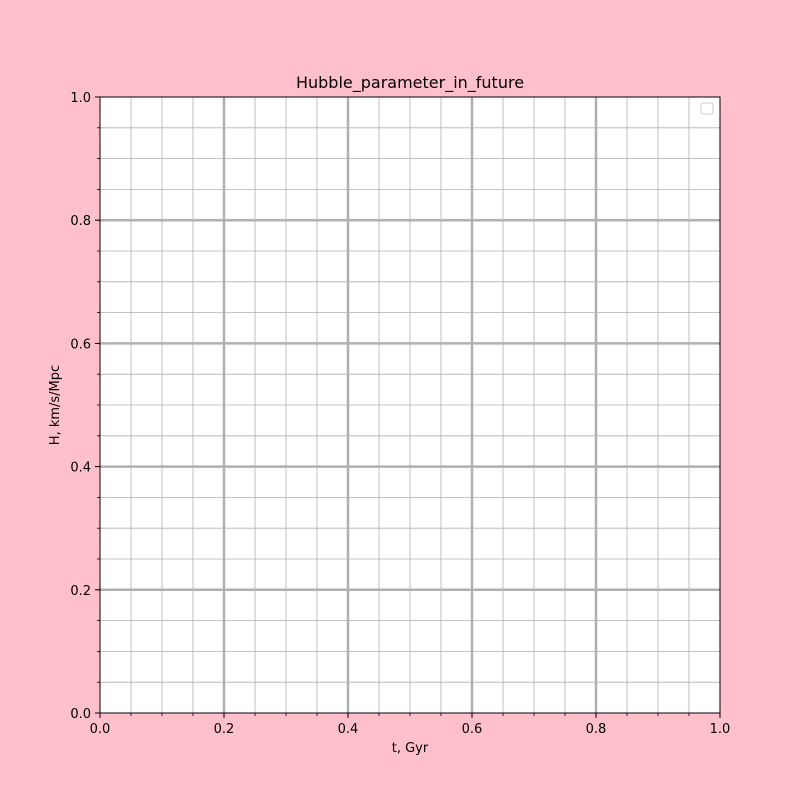 Image resolution: width=800 pixels, height=800 pixels. Describe the element at coordinates (596, 729) in the screenshot. I see `x-tick-label: 0.8` at that location.